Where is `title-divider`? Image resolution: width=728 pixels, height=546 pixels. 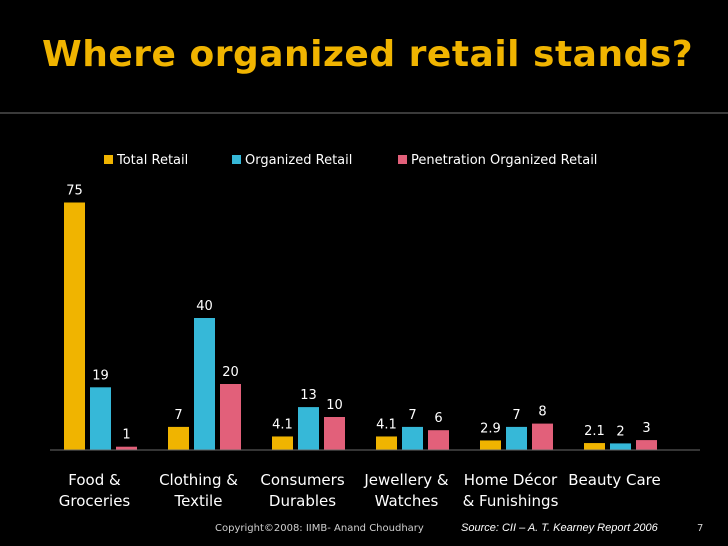 title-divider is located at coordinates (364, 113).